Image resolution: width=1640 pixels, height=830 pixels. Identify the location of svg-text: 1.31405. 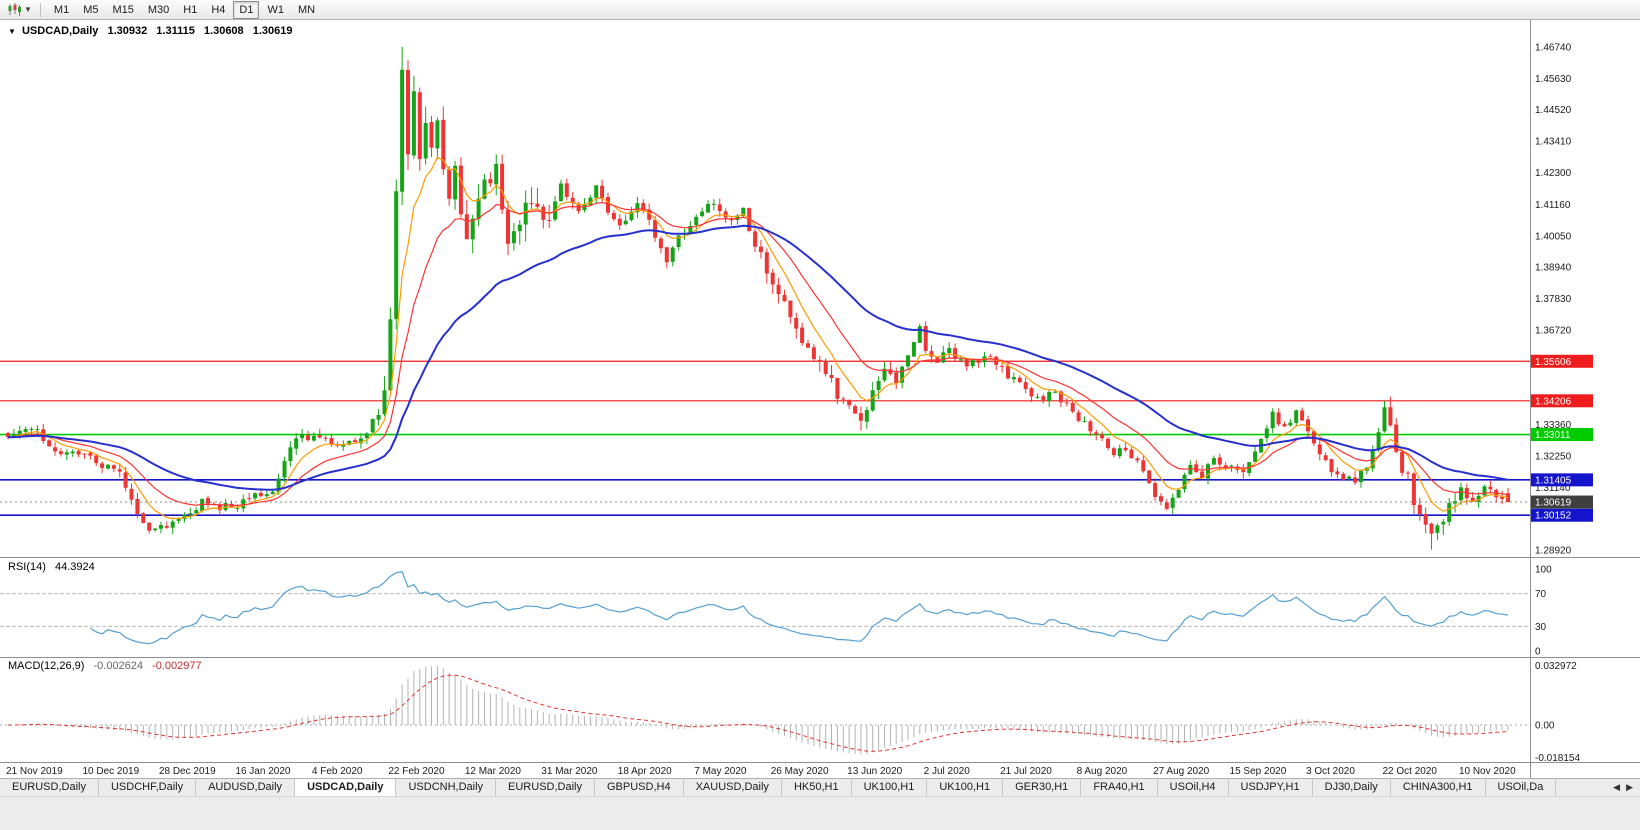
(1553, 480).